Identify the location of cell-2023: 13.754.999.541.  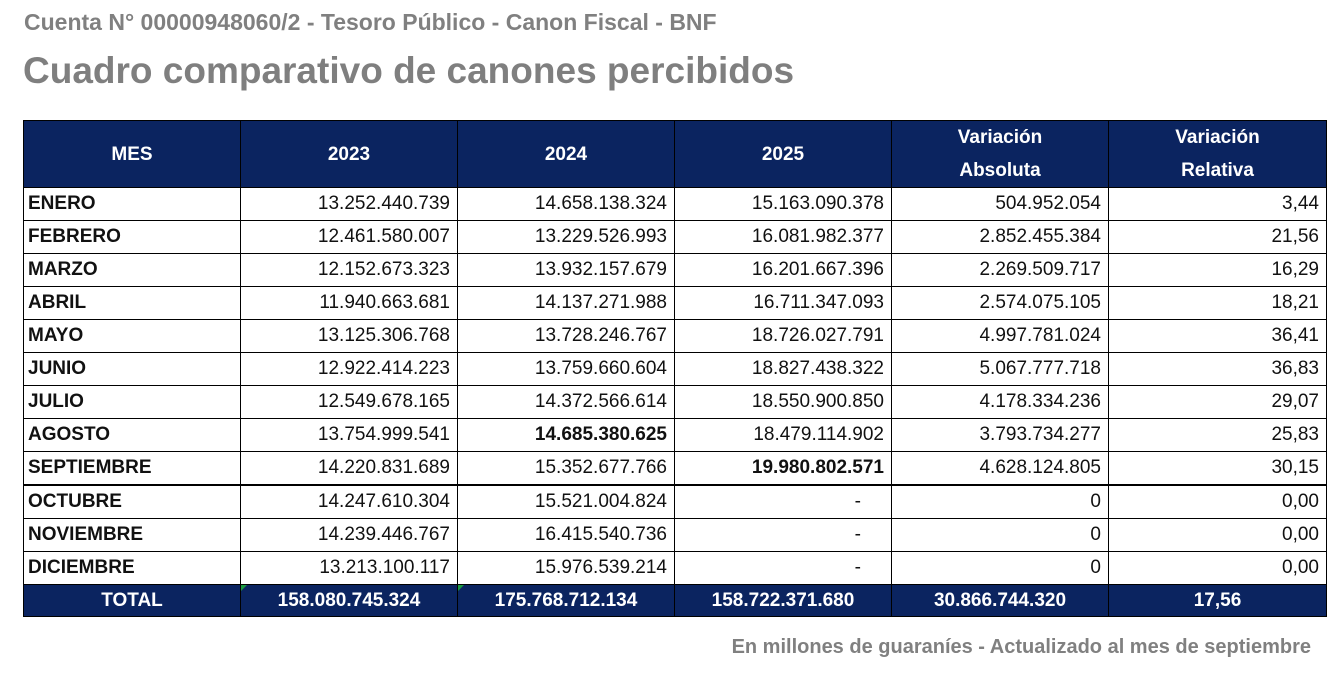
(349, 435).